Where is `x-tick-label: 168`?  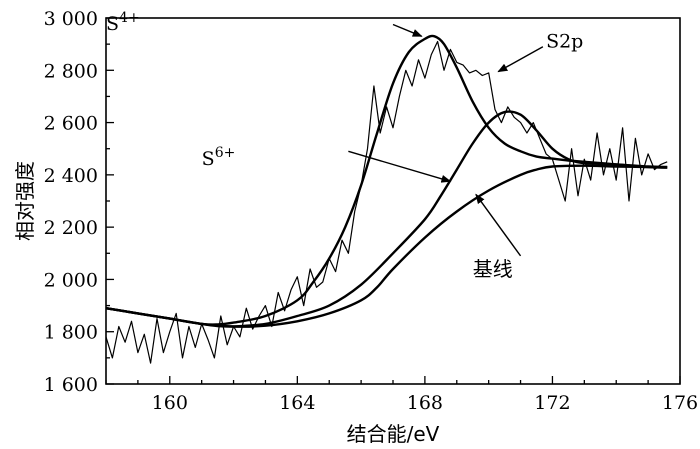
x-tick-label: 168 is located at coordinates (425, 403).